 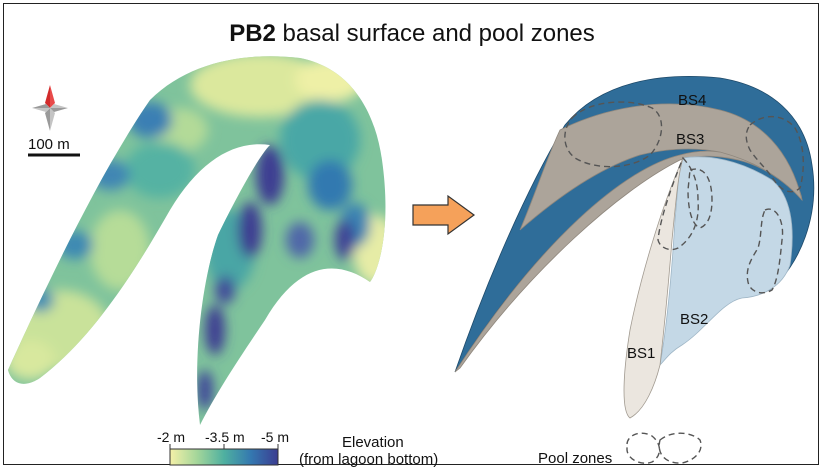 What do you see at coordinates (171, 437) in the screenshot?
I see `legend-tick-label-1: -2 m` at bounding box center [171, 437].